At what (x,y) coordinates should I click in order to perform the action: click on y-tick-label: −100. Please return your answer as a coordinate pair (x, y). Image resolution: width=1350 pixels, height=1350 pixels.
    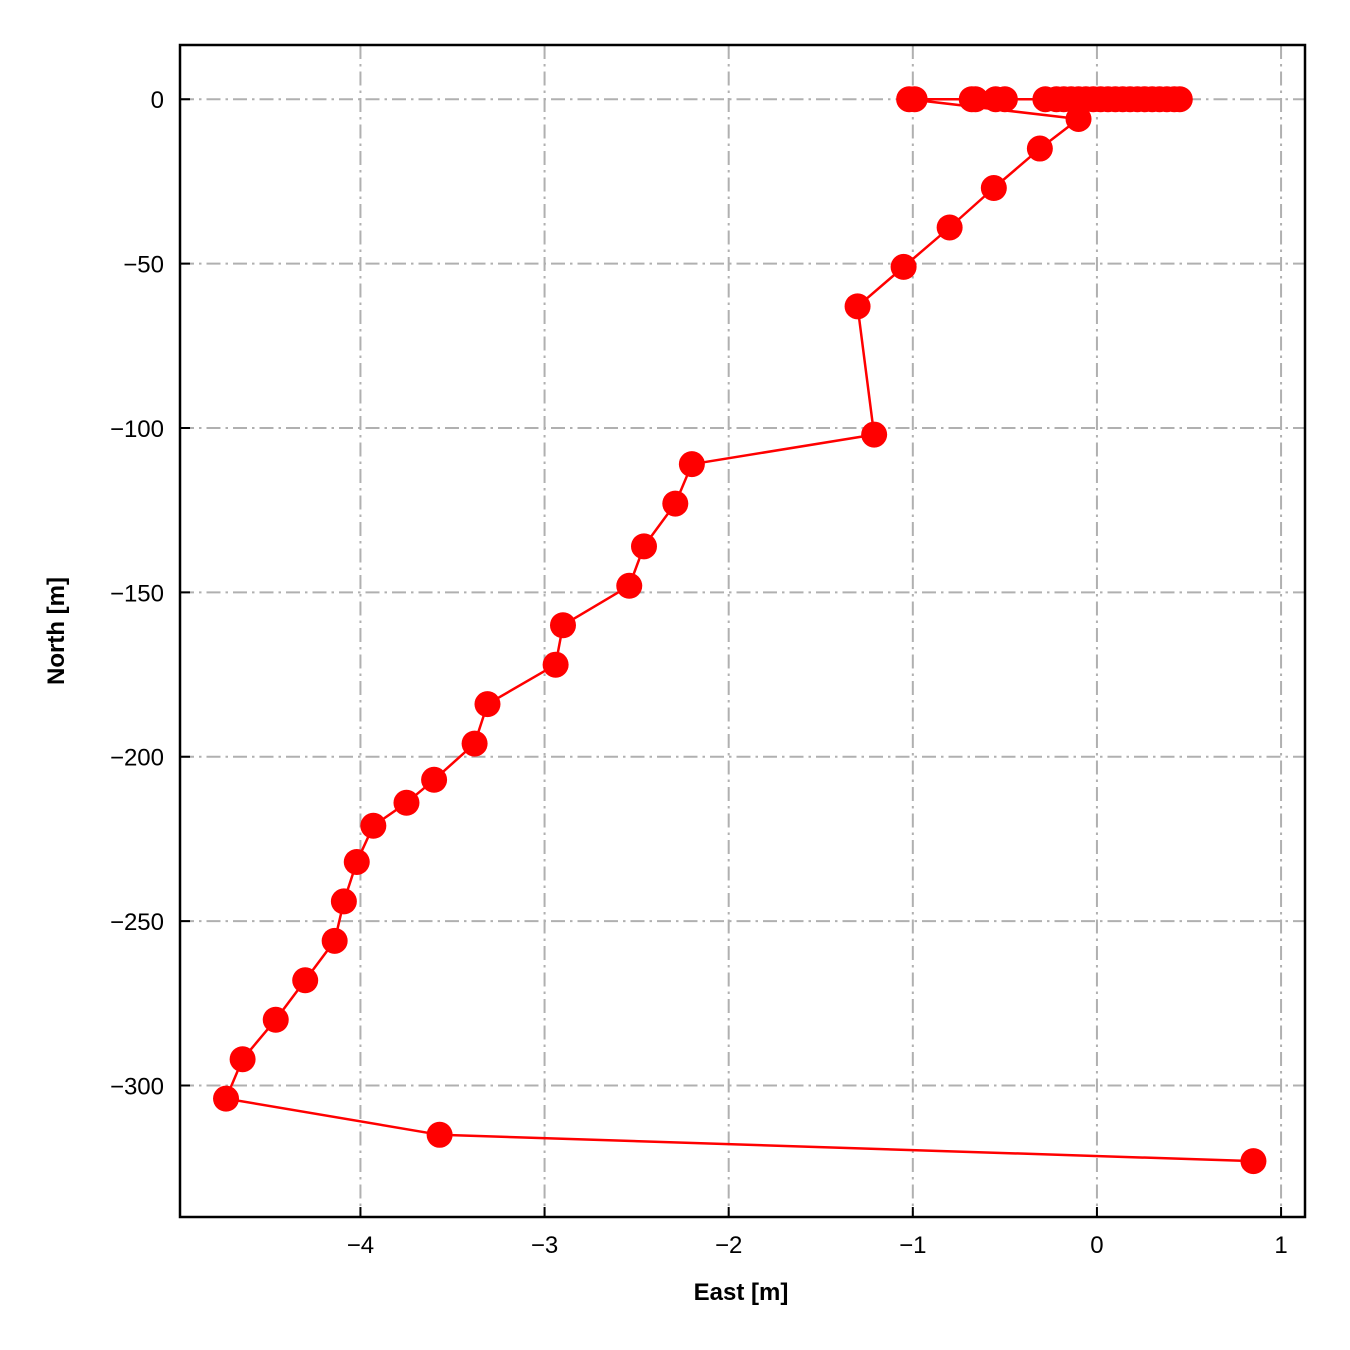
    Looking at the image, I should click on (137, 429).